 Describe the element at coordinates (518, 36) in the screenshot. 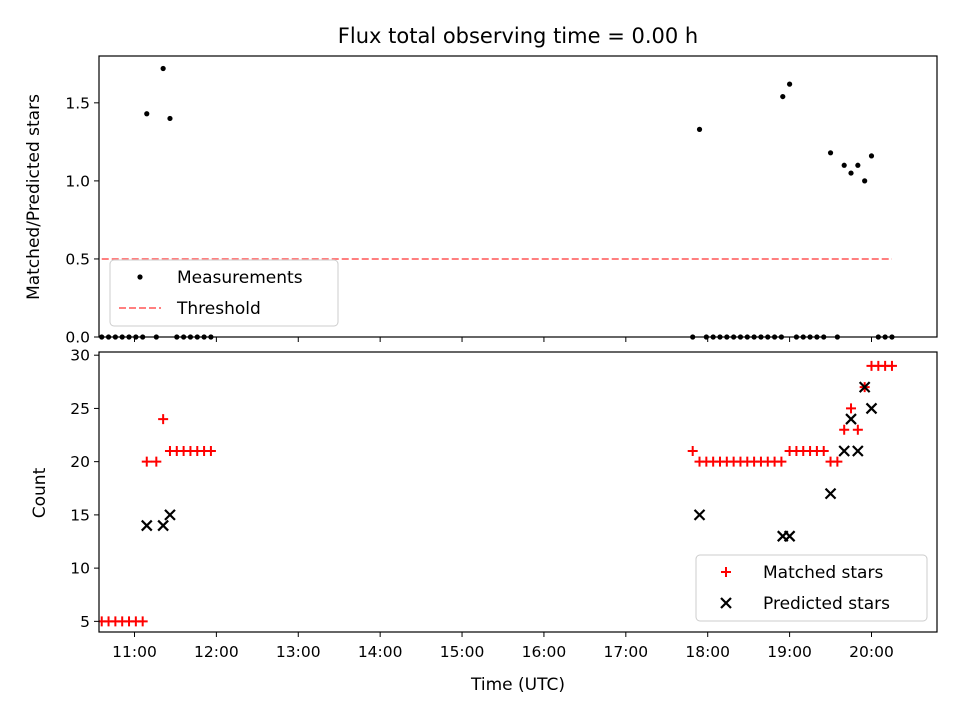

I see `chart-title: Flux total observing time = 0.00 h` at that location.